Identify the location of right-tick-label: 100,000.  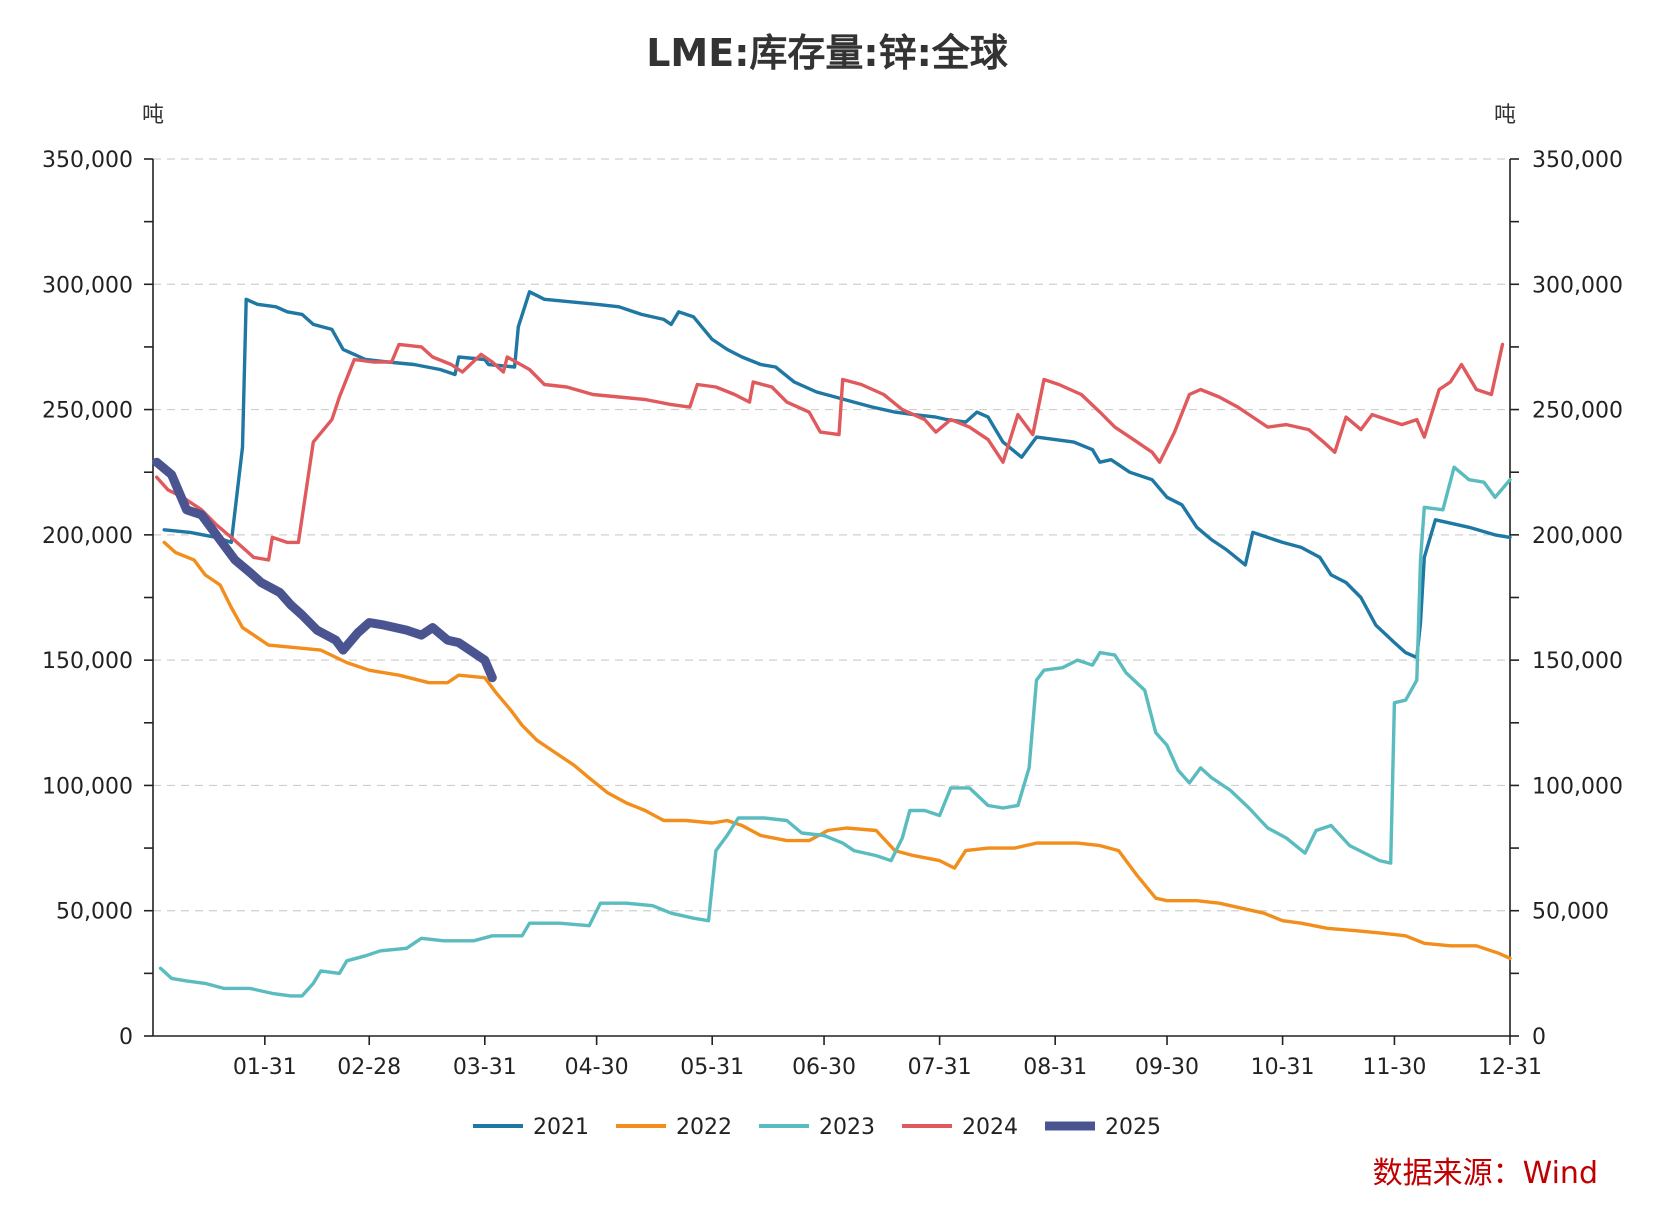
(1577, 786).